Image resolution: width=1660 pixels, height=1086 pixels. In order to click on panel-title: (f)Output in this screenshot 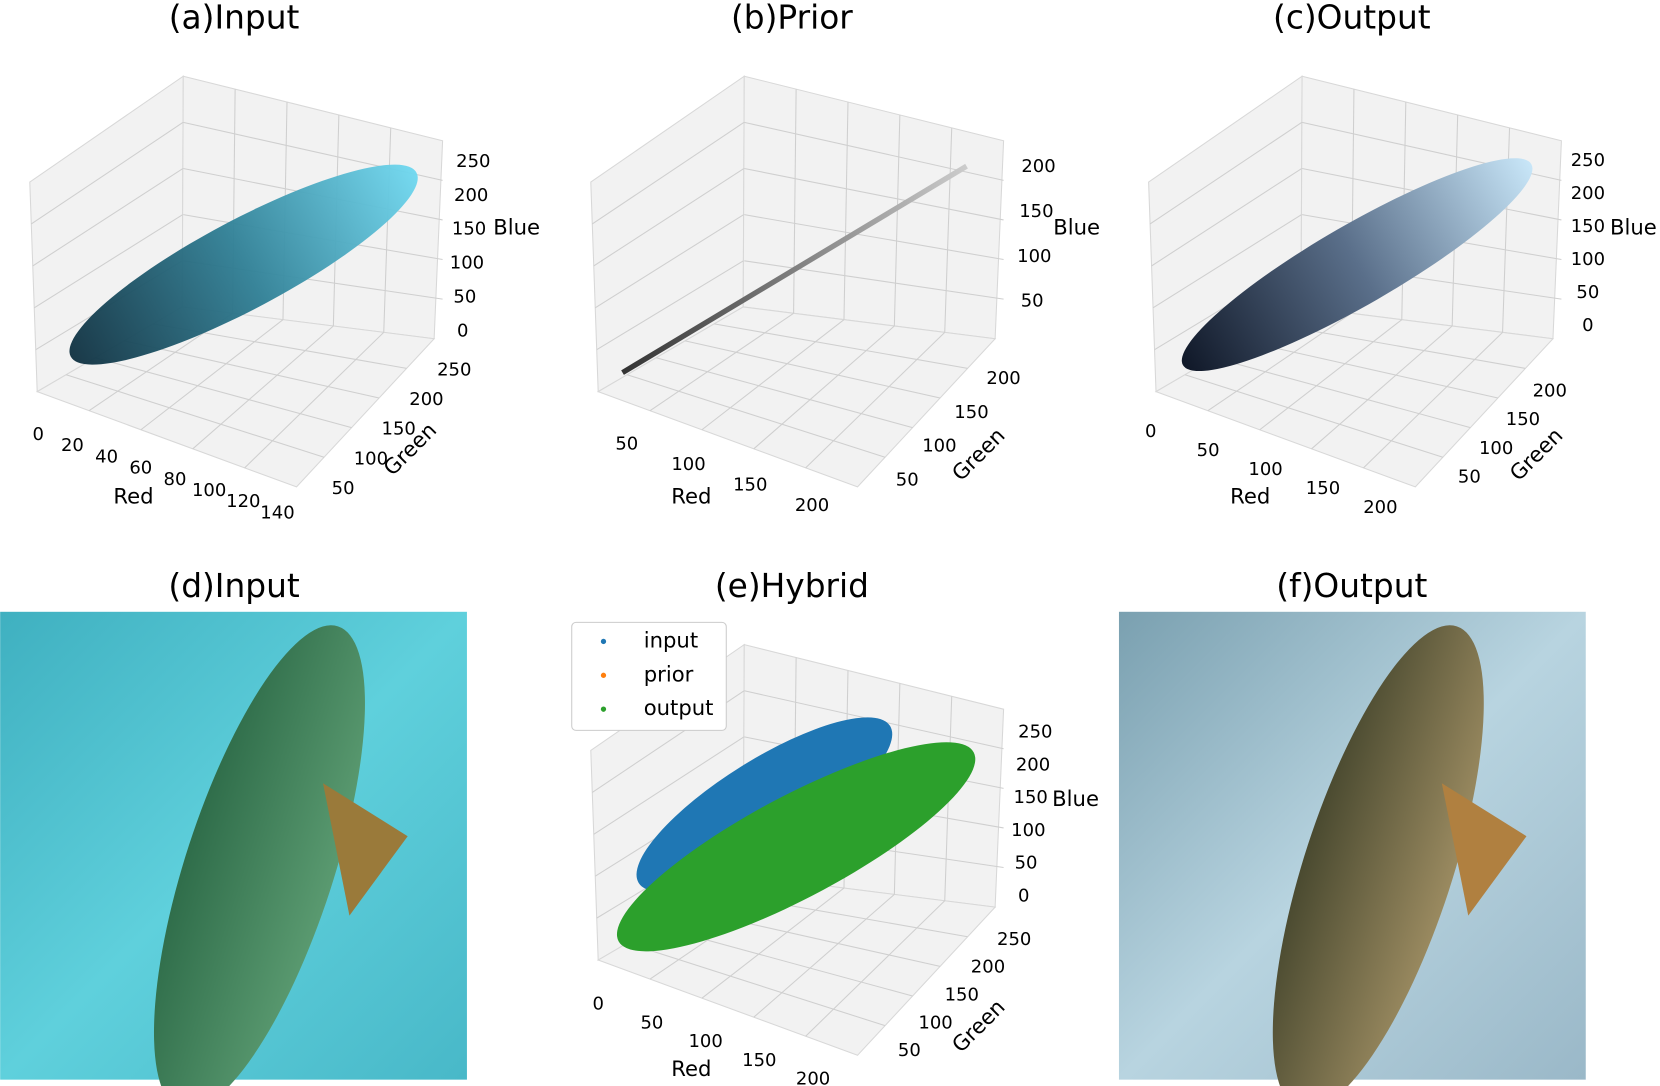, I will do `click(1351, 586)`.